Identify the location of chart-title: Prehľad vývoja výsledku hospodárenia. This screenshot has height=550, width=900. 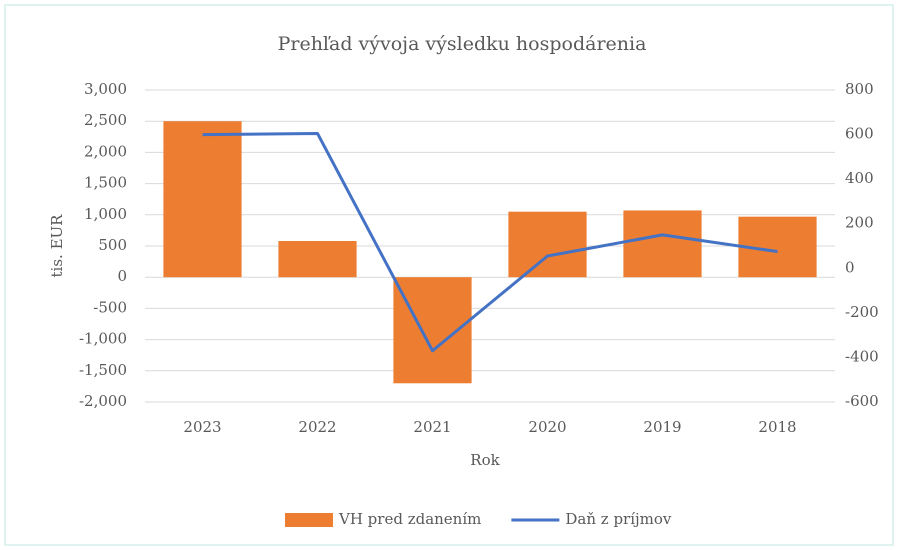
(462, 44).